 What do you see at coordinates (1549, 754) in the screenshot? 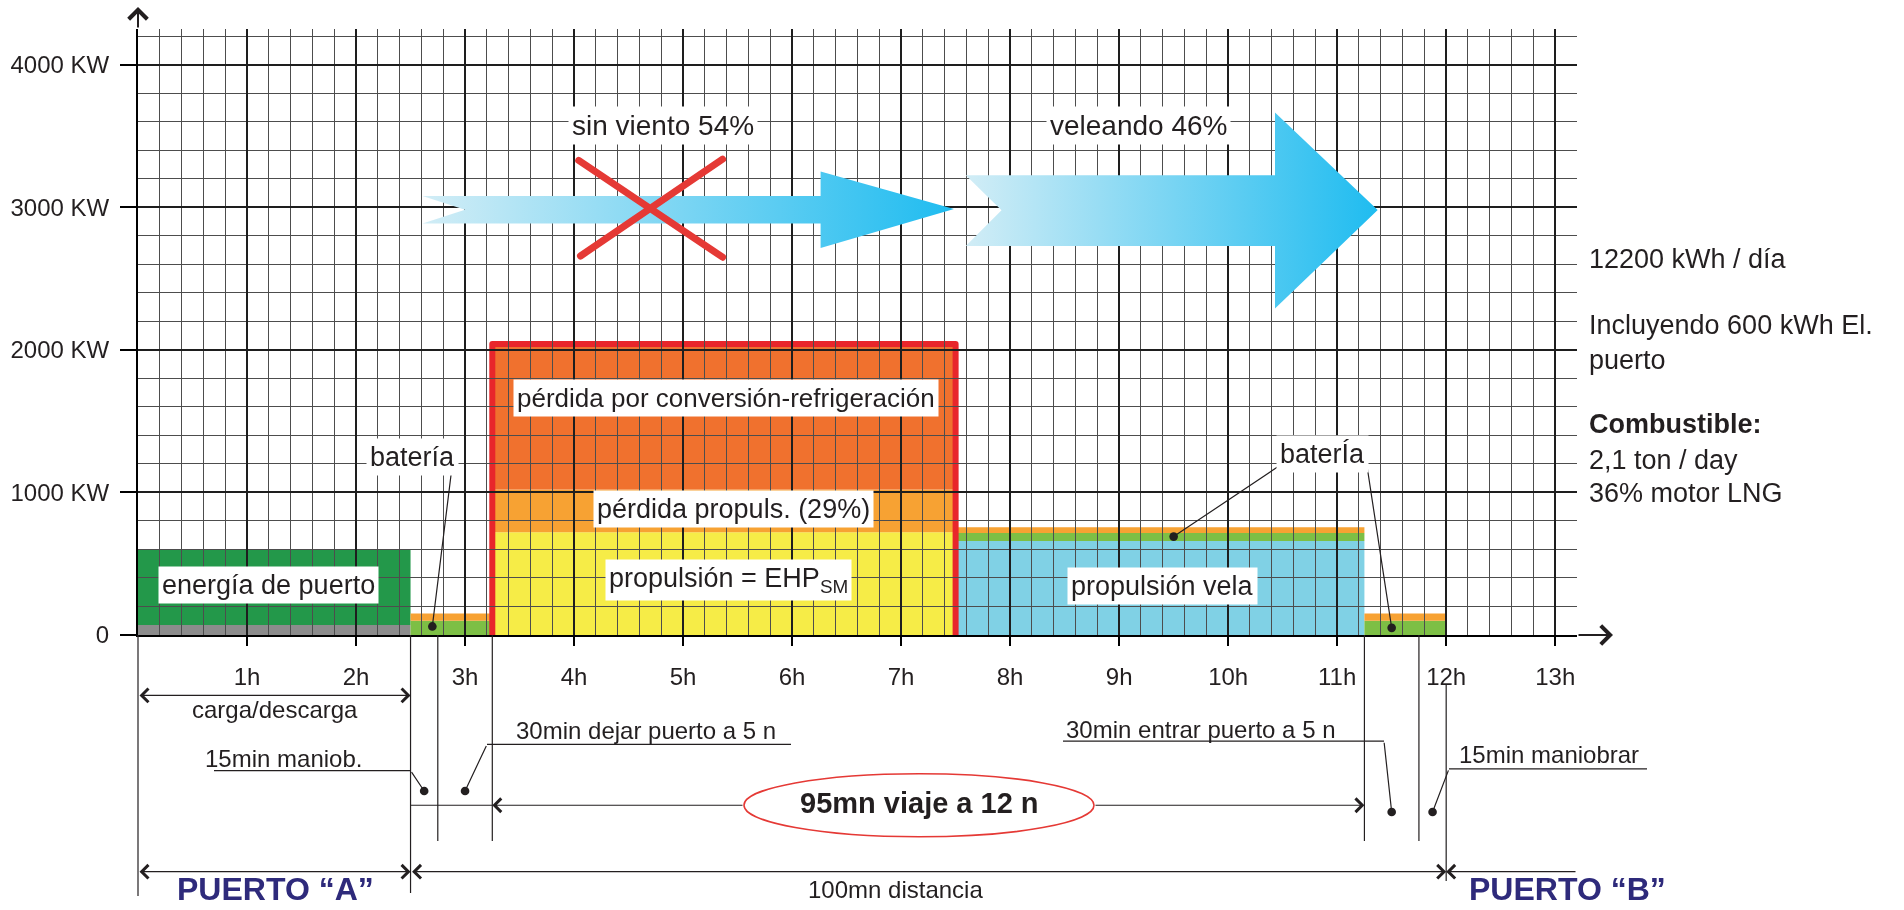
I see `text: 15min maniobrar` at bounding box center [1549, 754].